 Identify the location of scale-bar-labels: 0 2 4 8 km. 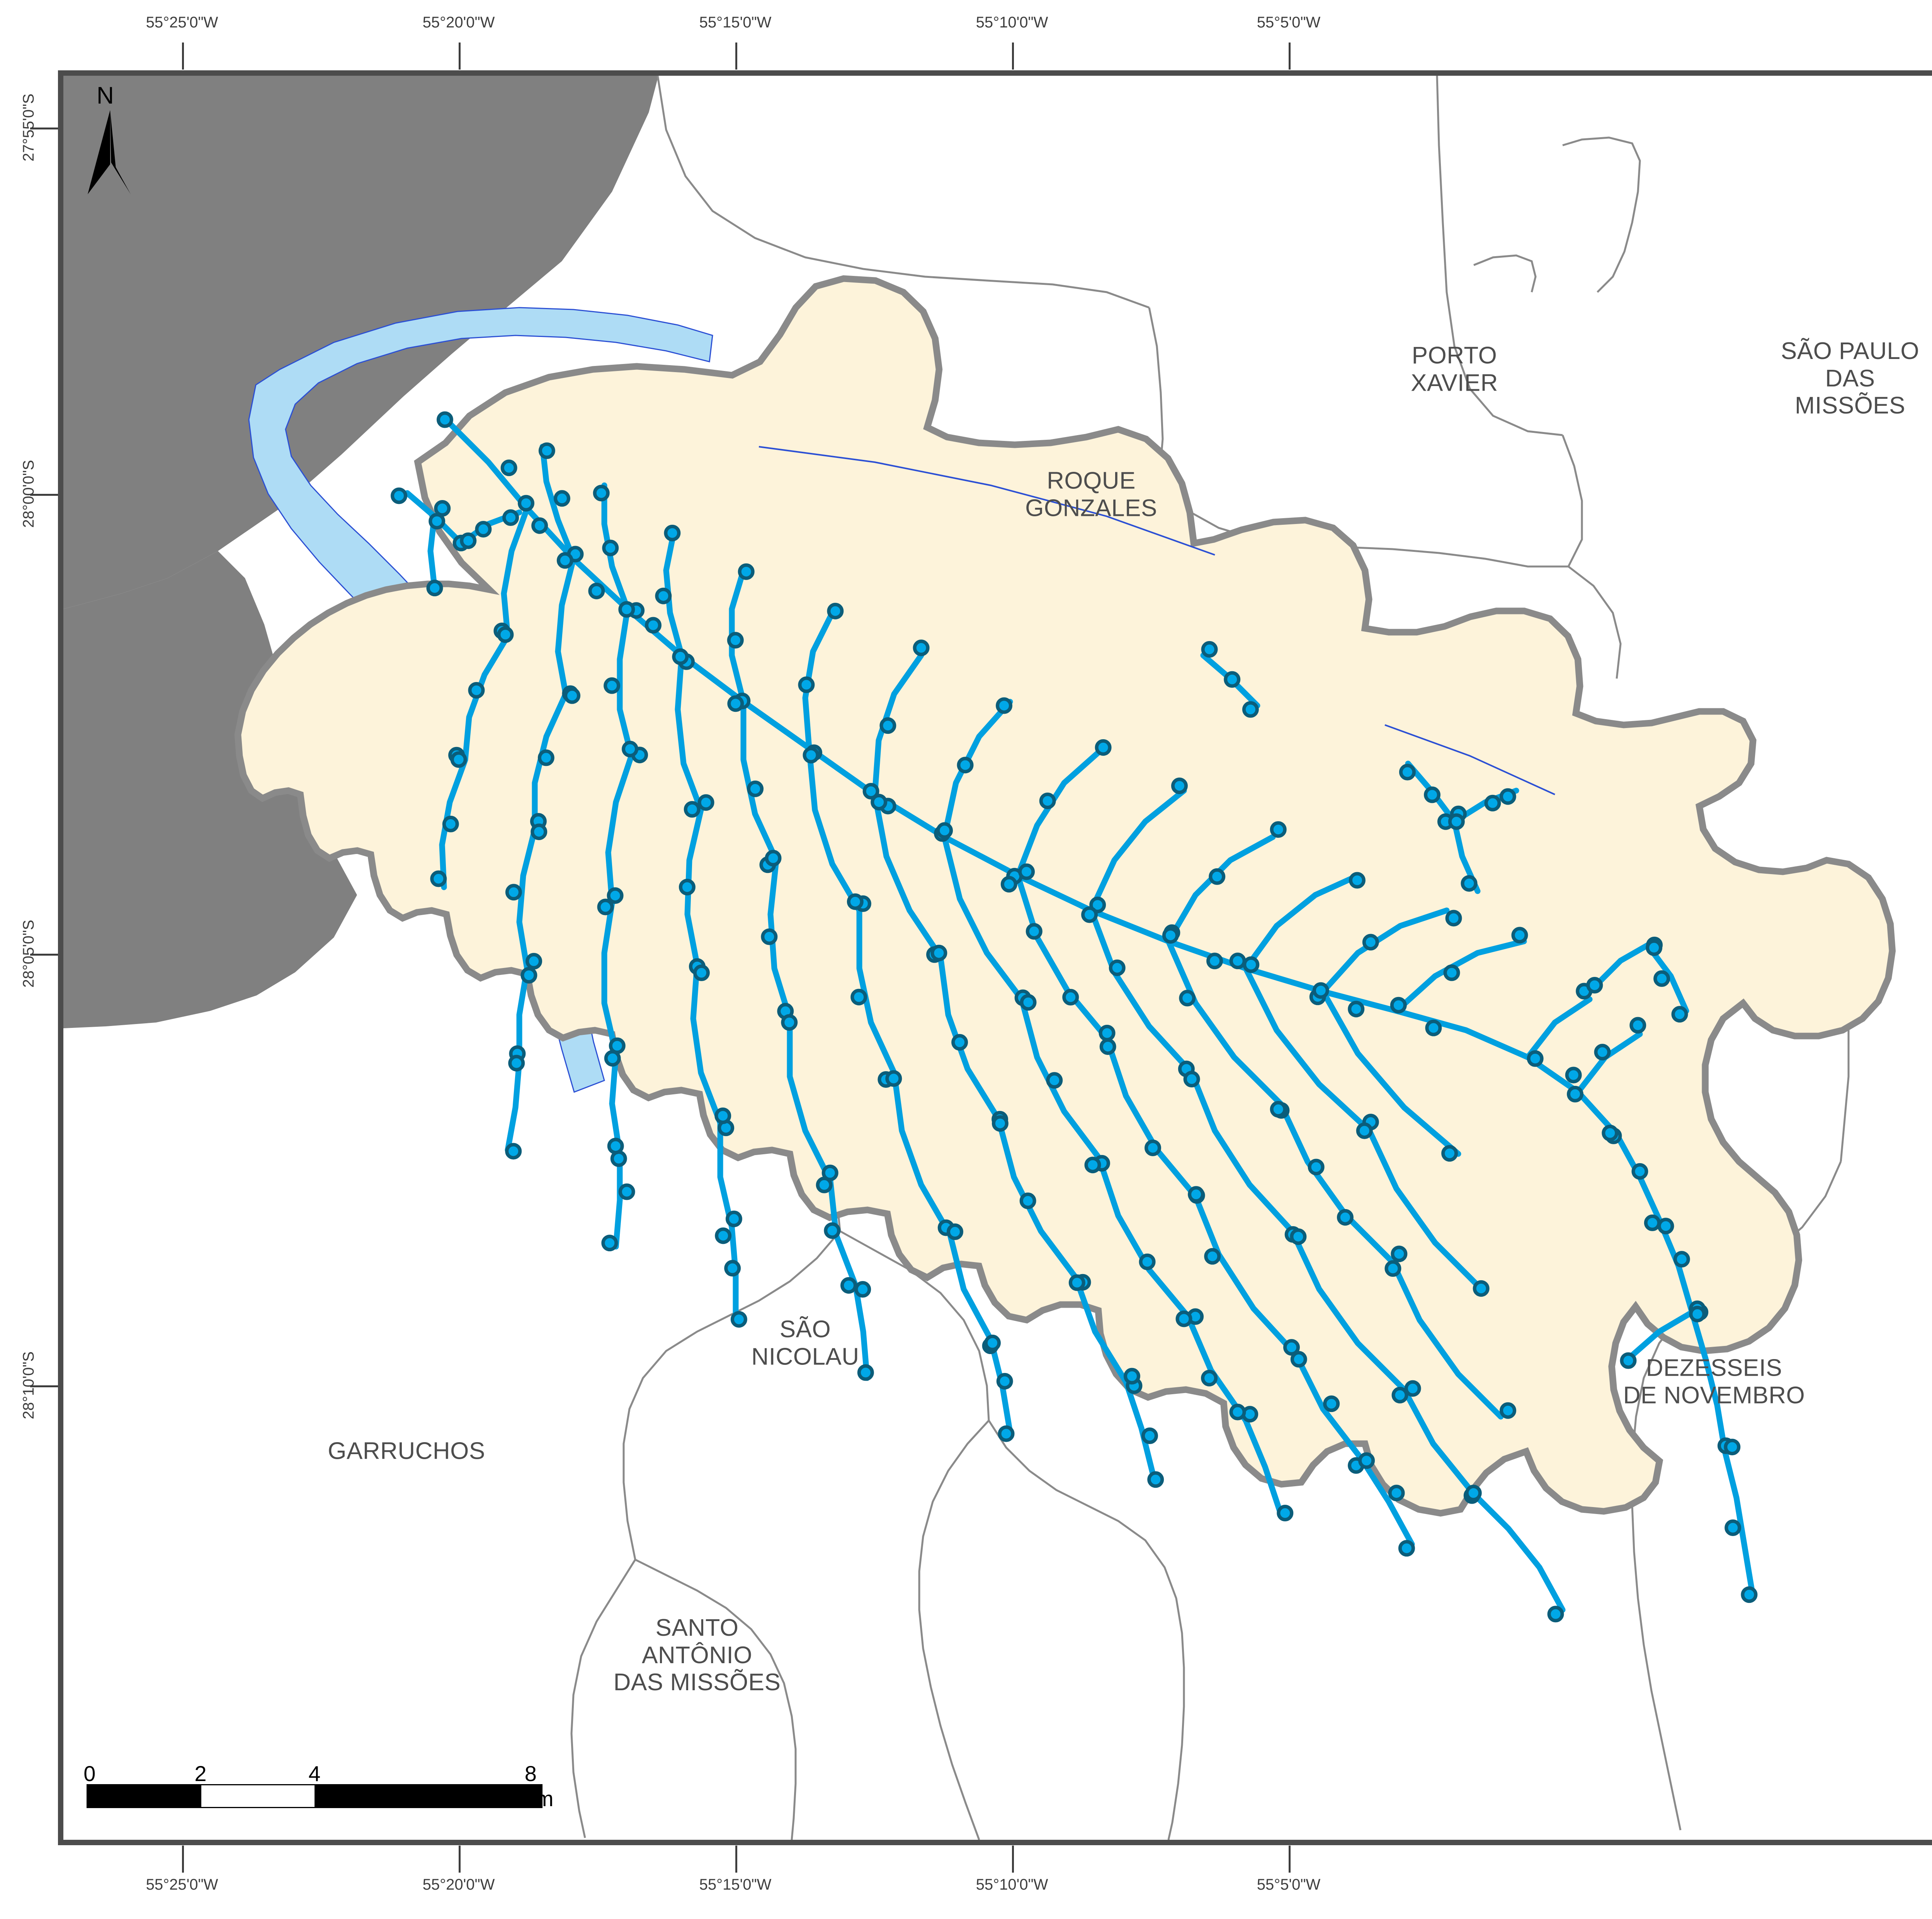
(318, 1786).